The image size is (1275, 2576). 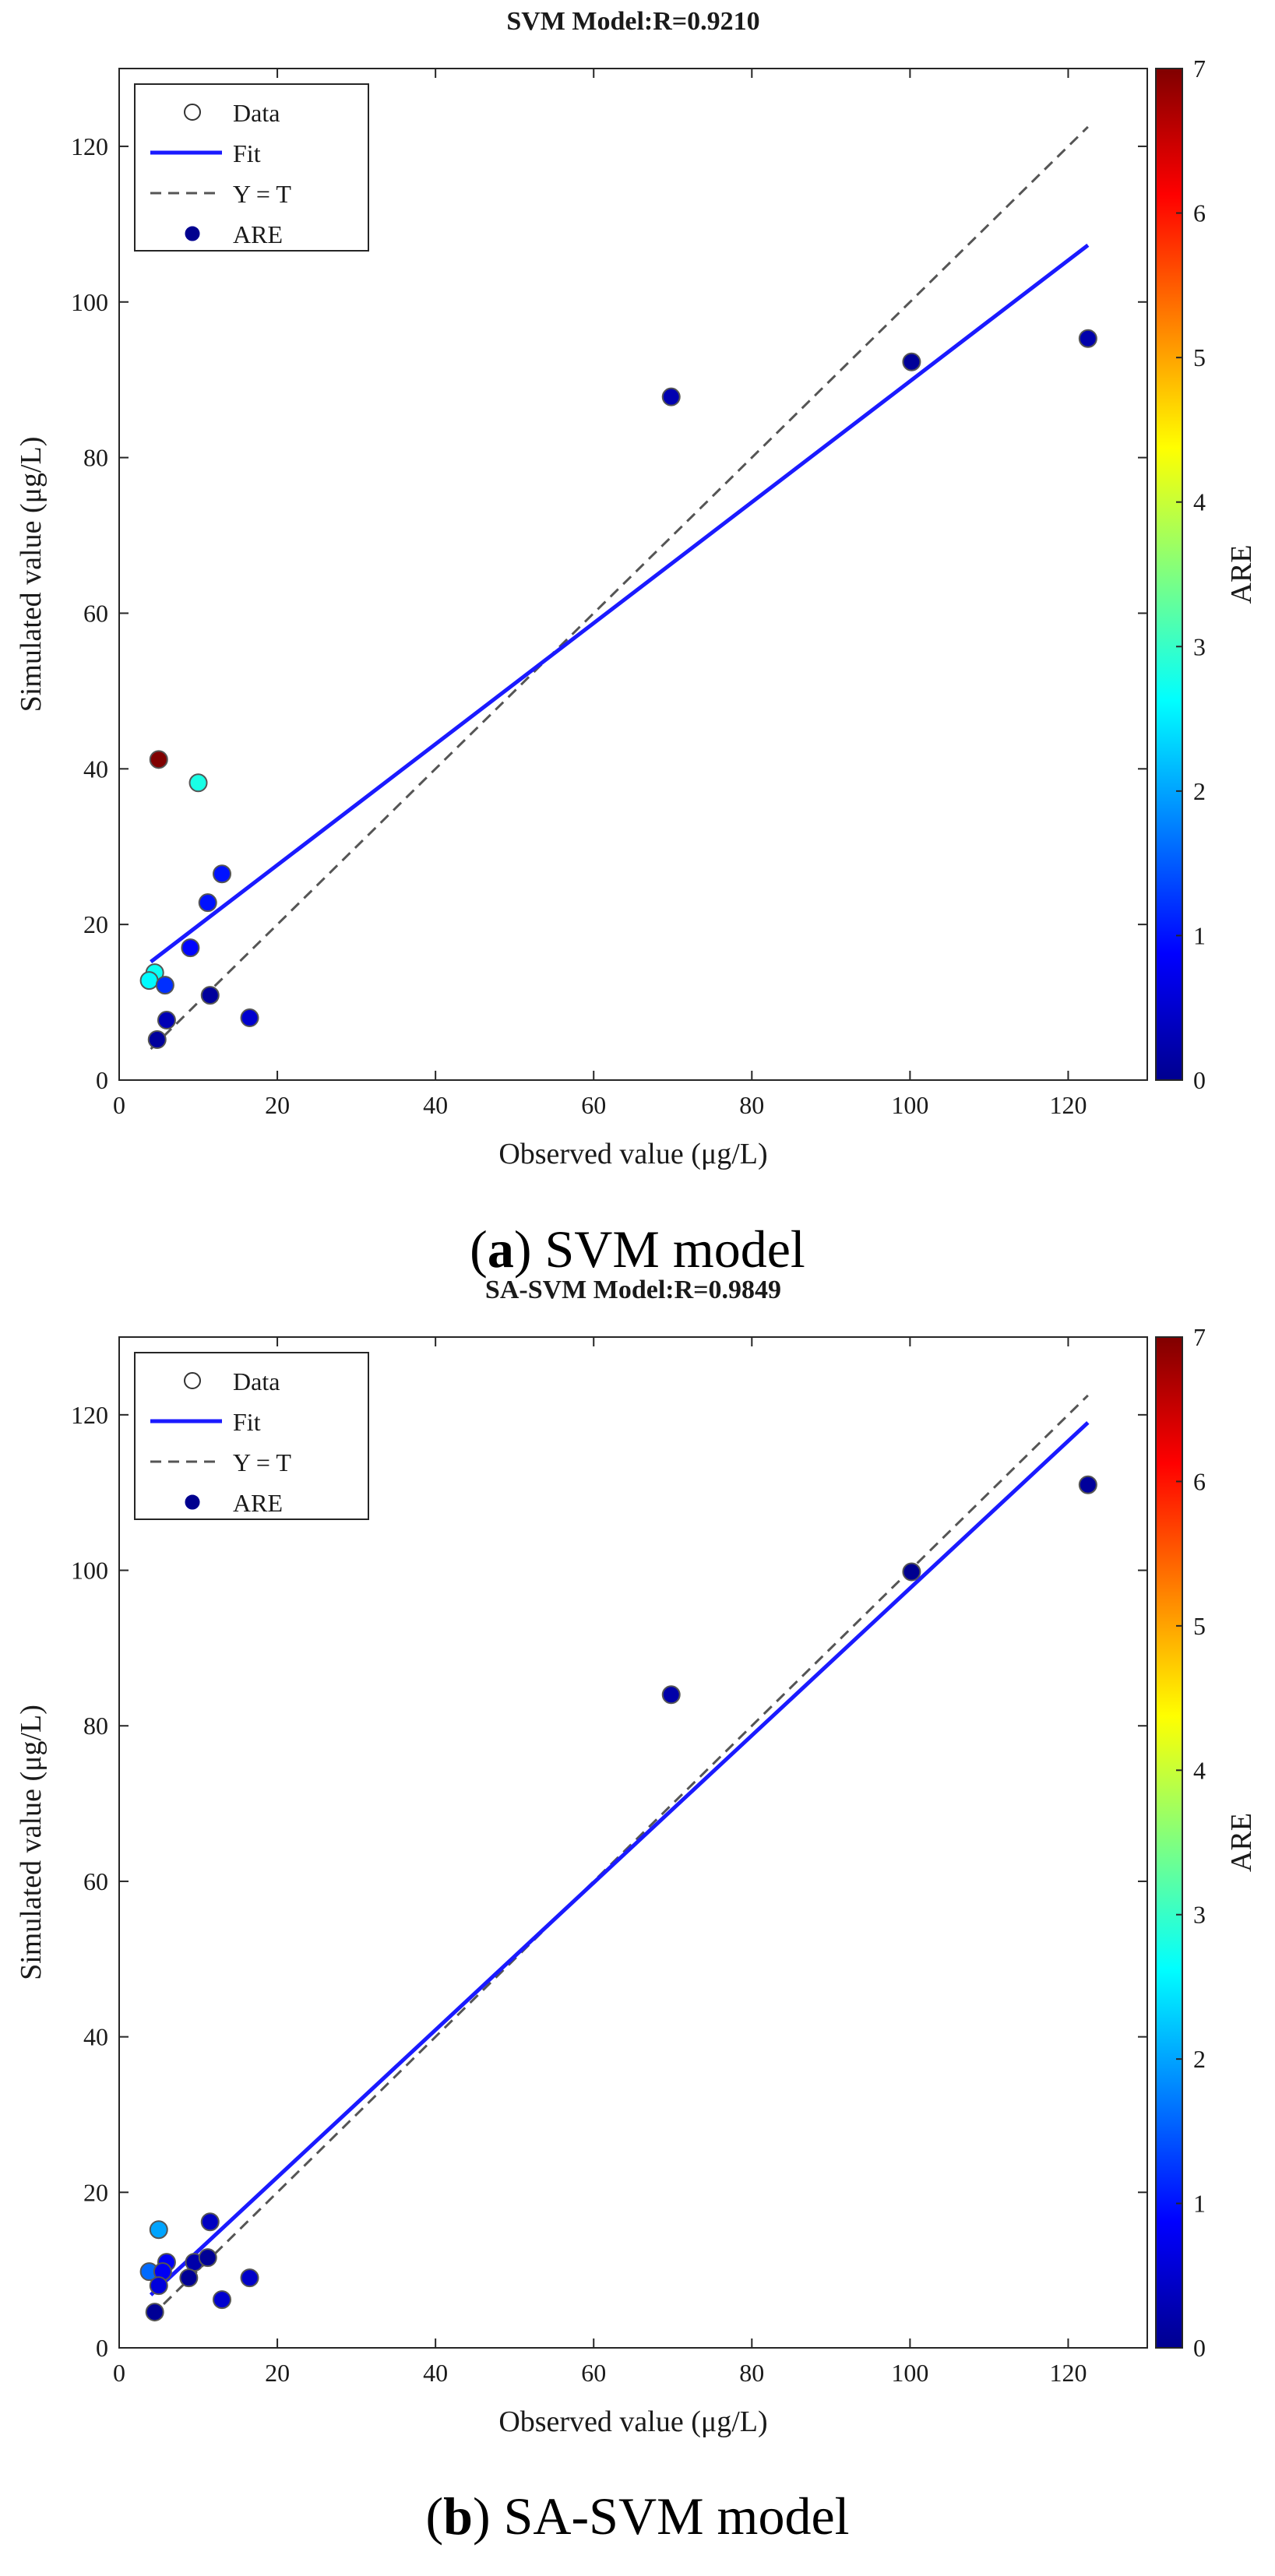 I want to click on caption-b-text: SA-SVM model, so click(x=670, y=2516).